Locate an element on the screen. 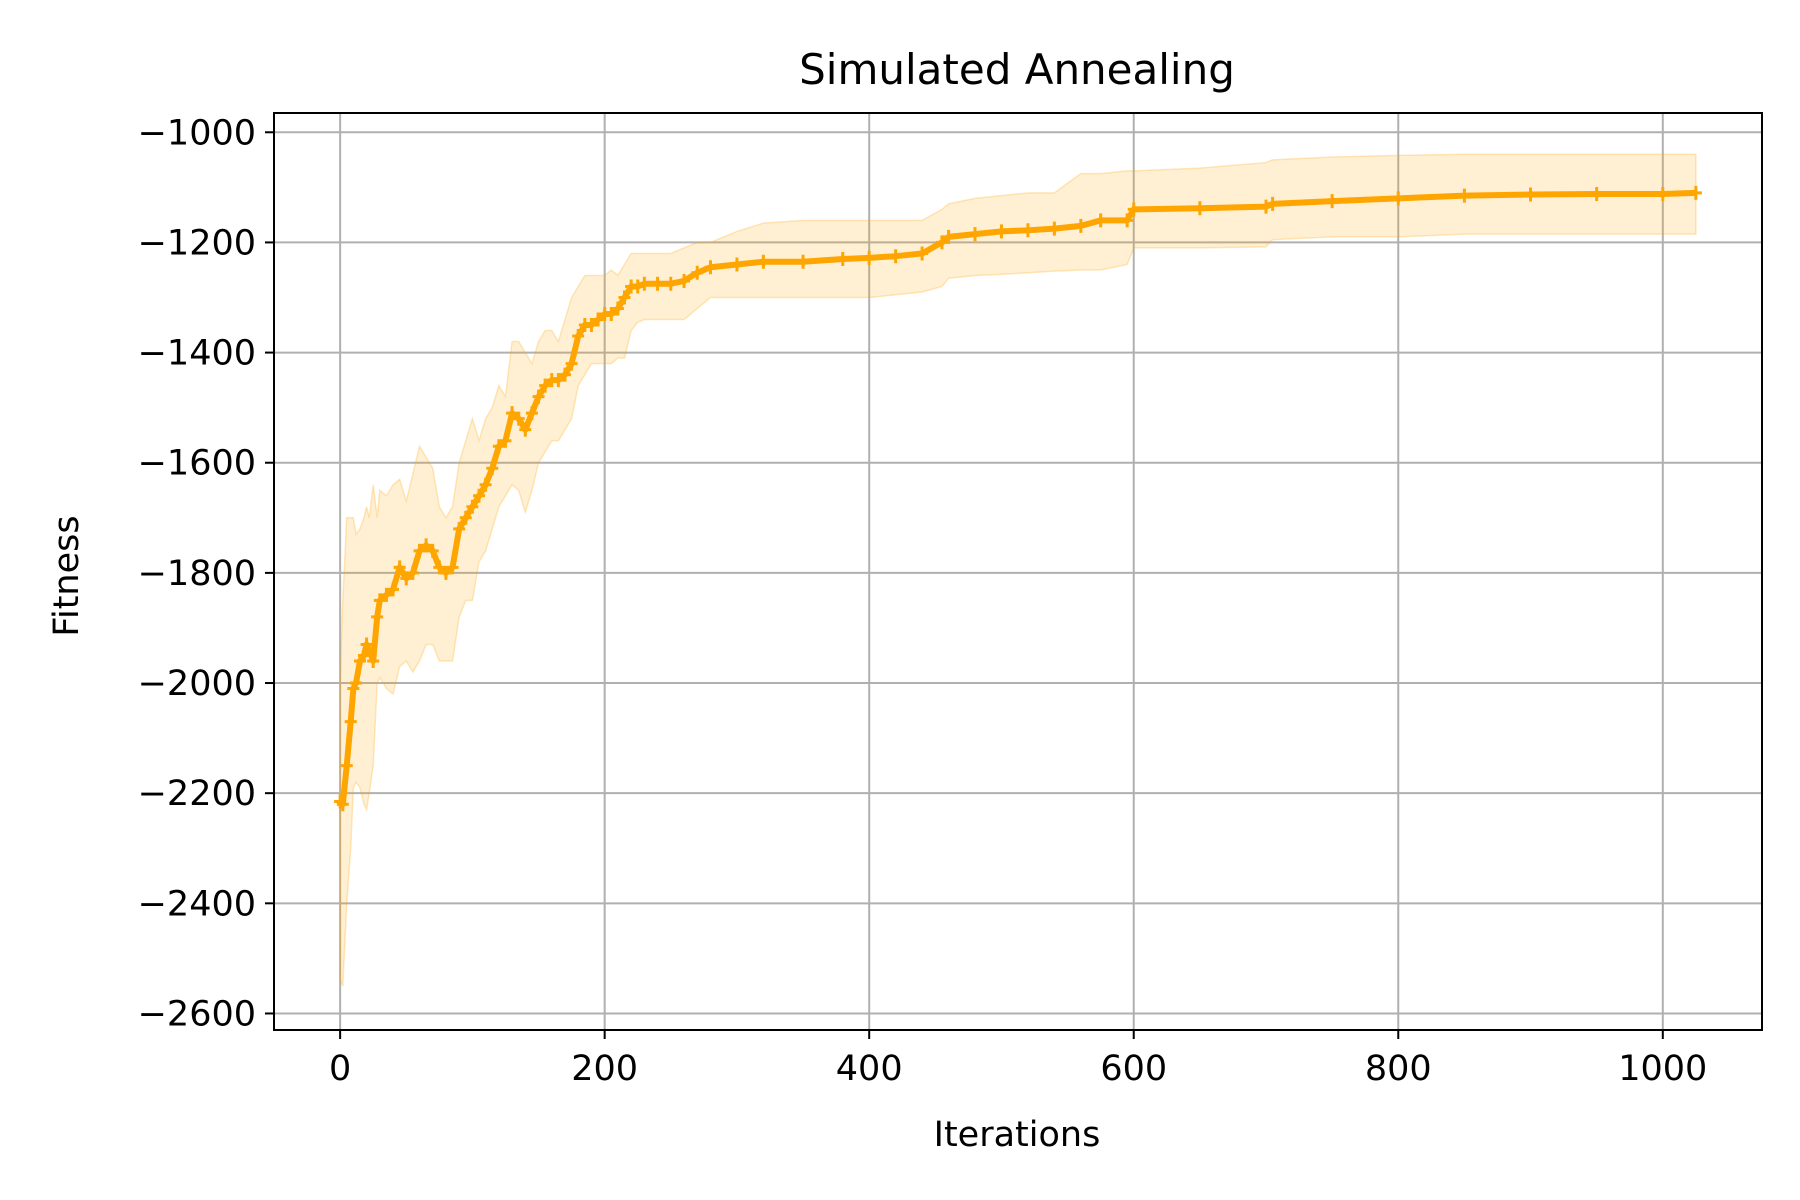 This screenshot has height=1200, width=1800. y-tick-label: −2400 is located at coordinates (197, 904).